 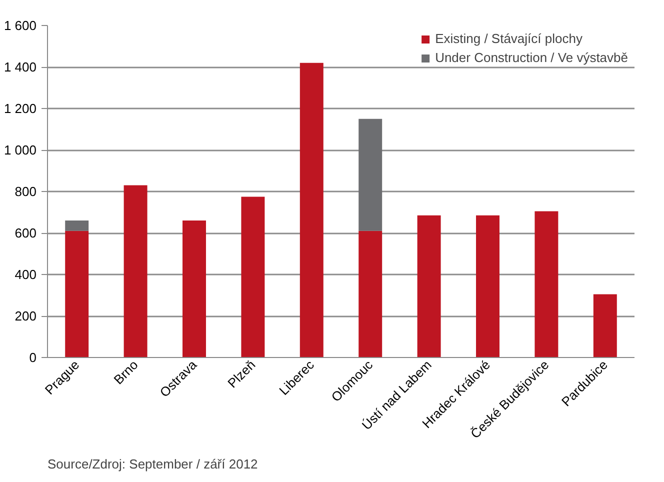 I want to click on y-tick-label: 1 600, so click(x=20, y=25).